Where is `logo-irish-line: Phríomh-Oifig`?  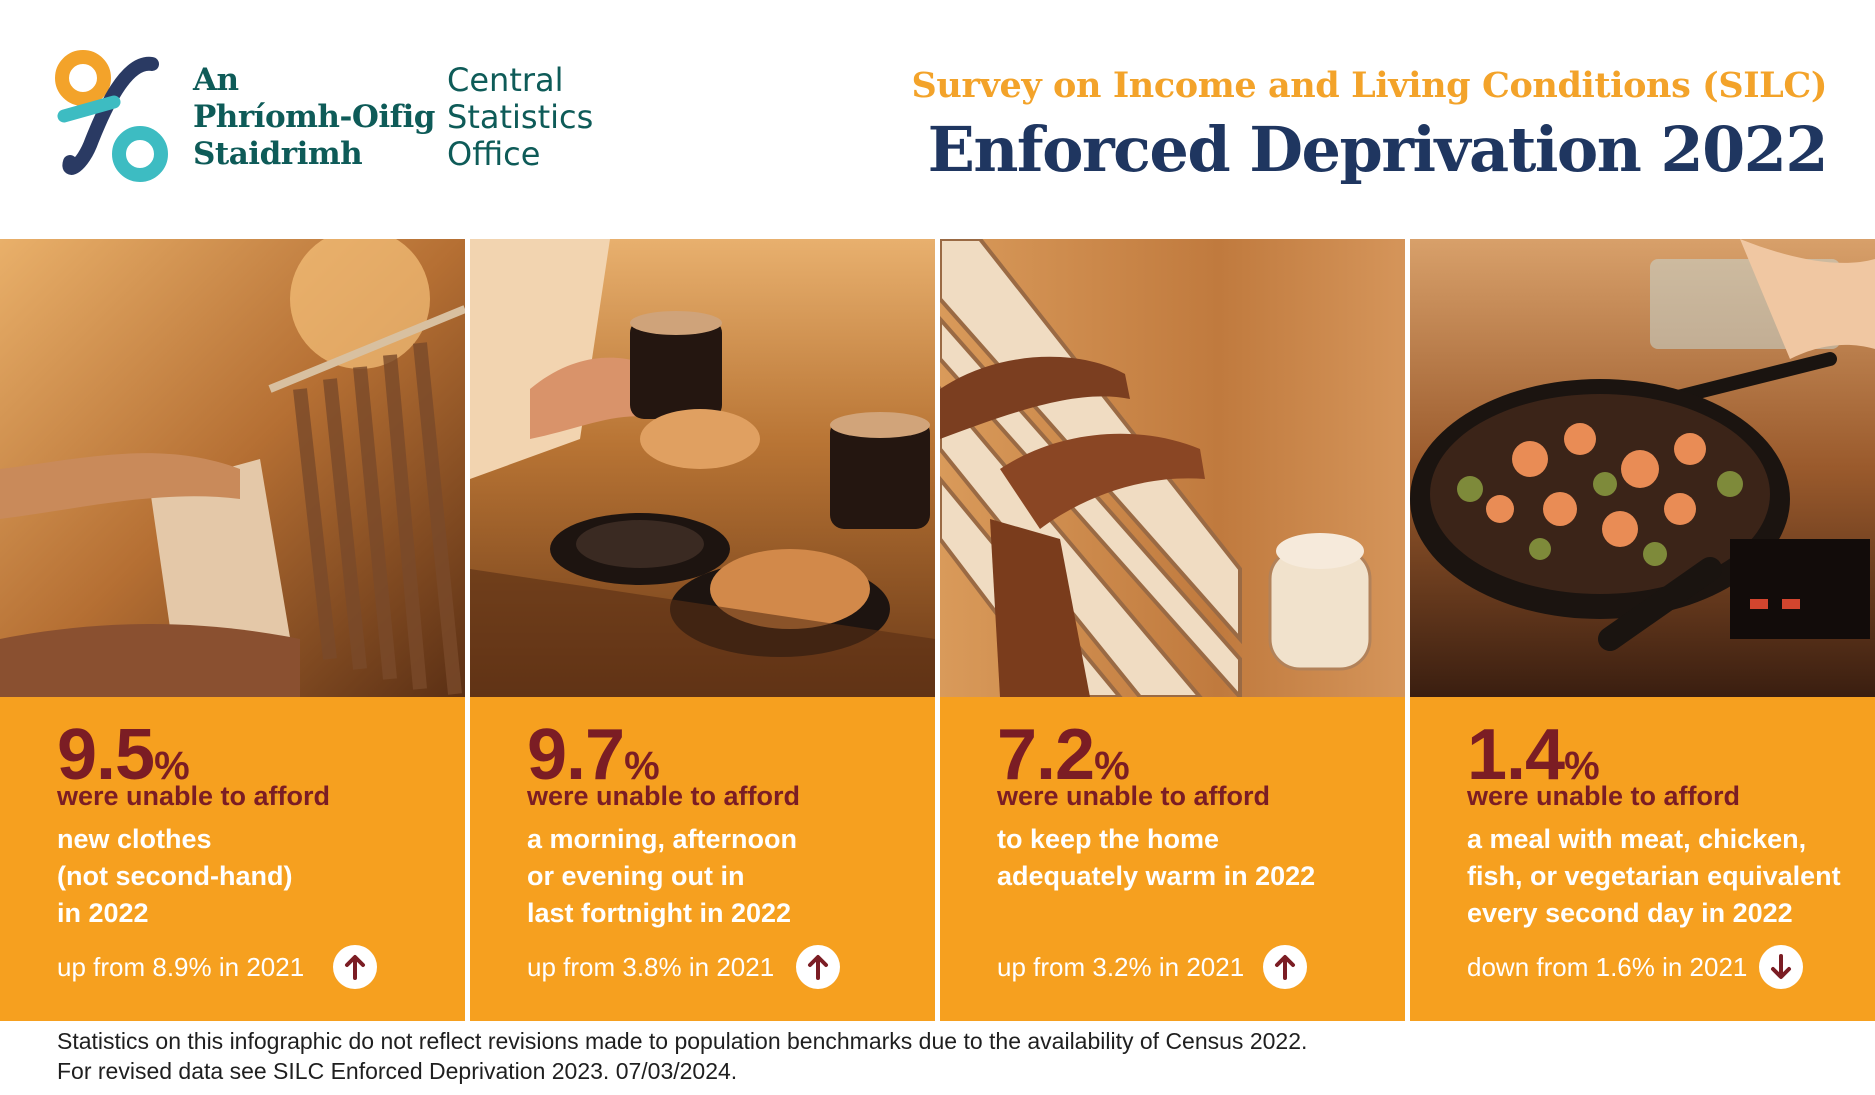
logo-irish-line: Phríomh-Oifig is located at coordinates (314, 117).